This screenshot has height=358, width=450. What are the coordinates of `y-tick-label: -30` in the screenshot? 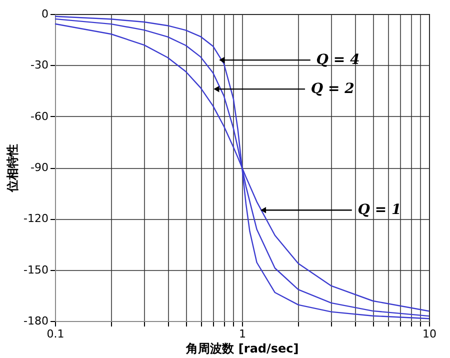 It's located at (39, 65).